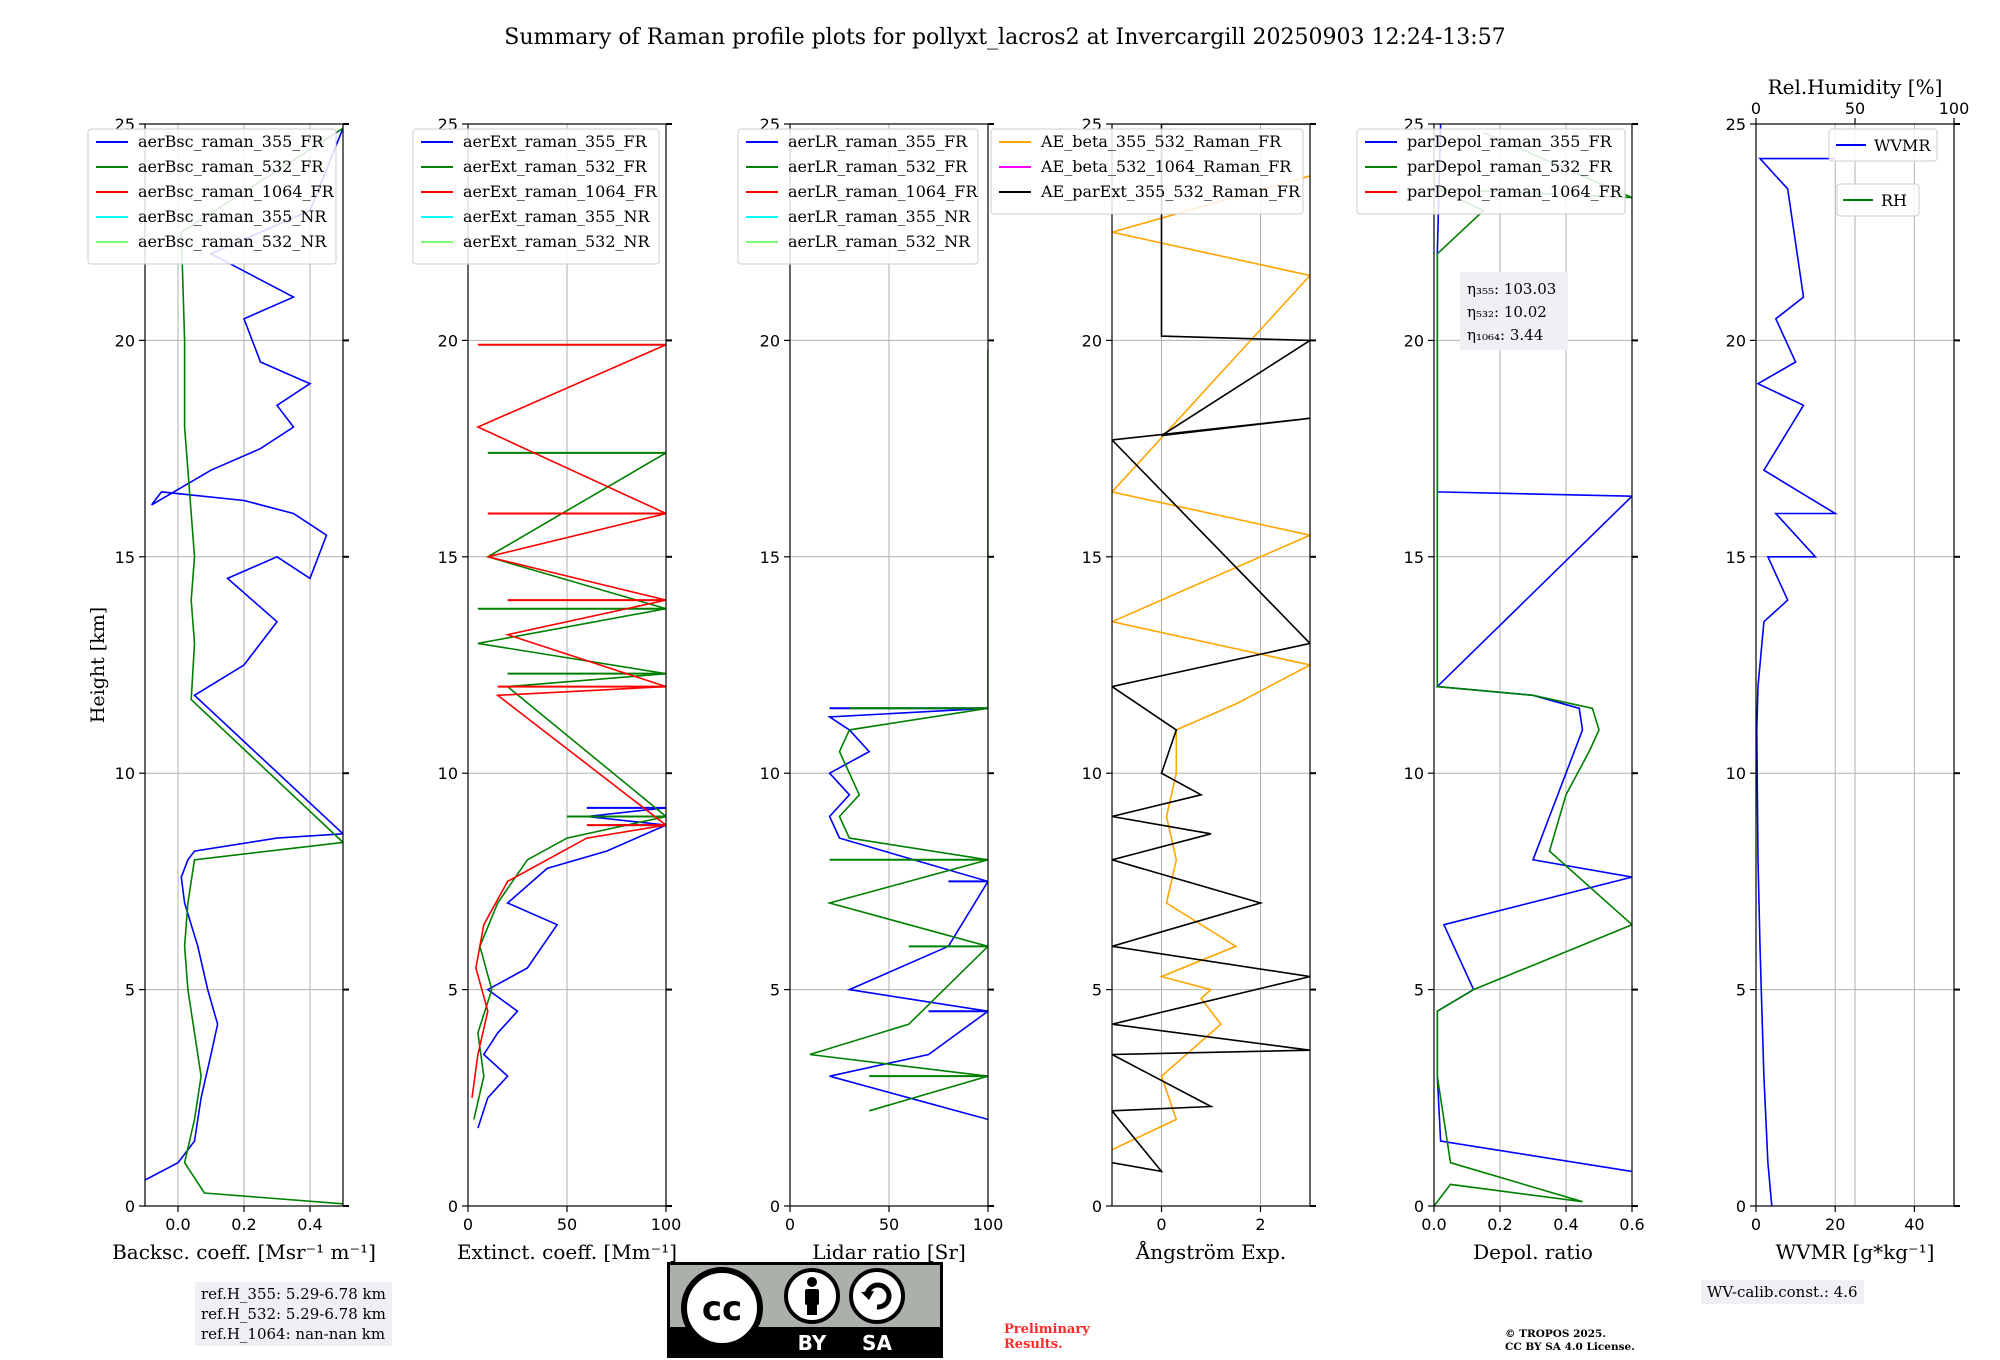 The image size is (2000, 1360). What do you see at coordinates (1511, 289) in the screenshot?
I see `eta-line: η₃₅₅: 103.03` at bounding box center [1511, 289].